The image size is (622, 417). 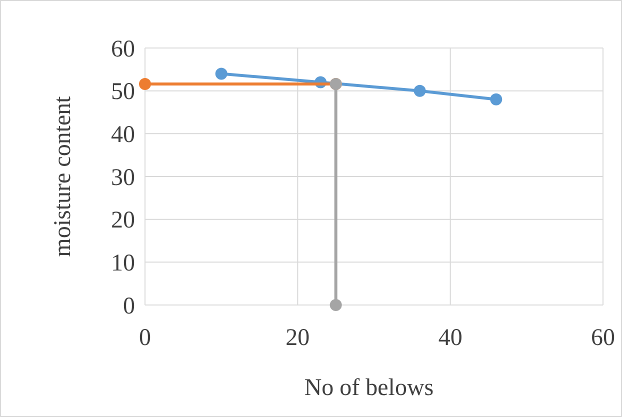 I want to click on x-tick-label: 40, so click(x=450, y=338).